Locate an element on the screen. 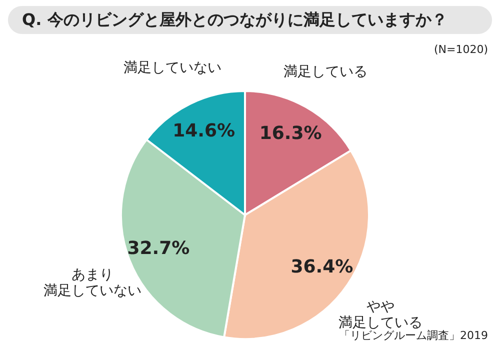 This screenshot has height=342, width=500. slice-label: あまり満足していない is located at coordinates (92, 282).